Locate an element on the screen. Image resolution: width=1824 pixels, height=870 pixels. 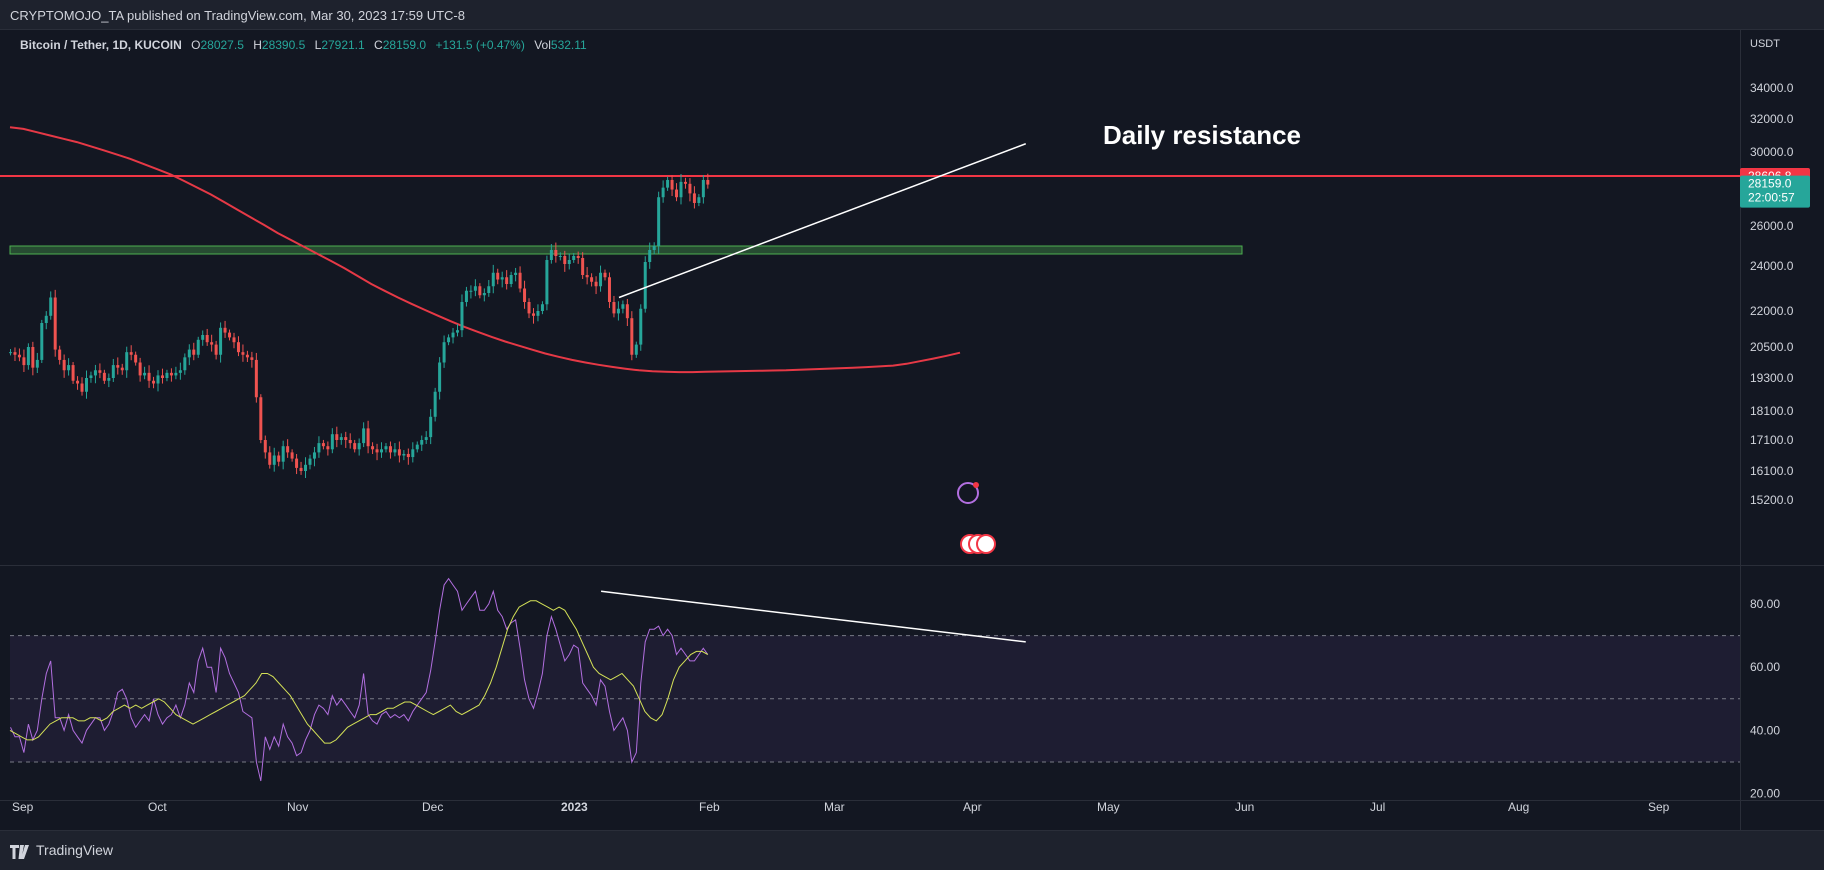
us-flag-event-icon is located at coordinates (986, 544).